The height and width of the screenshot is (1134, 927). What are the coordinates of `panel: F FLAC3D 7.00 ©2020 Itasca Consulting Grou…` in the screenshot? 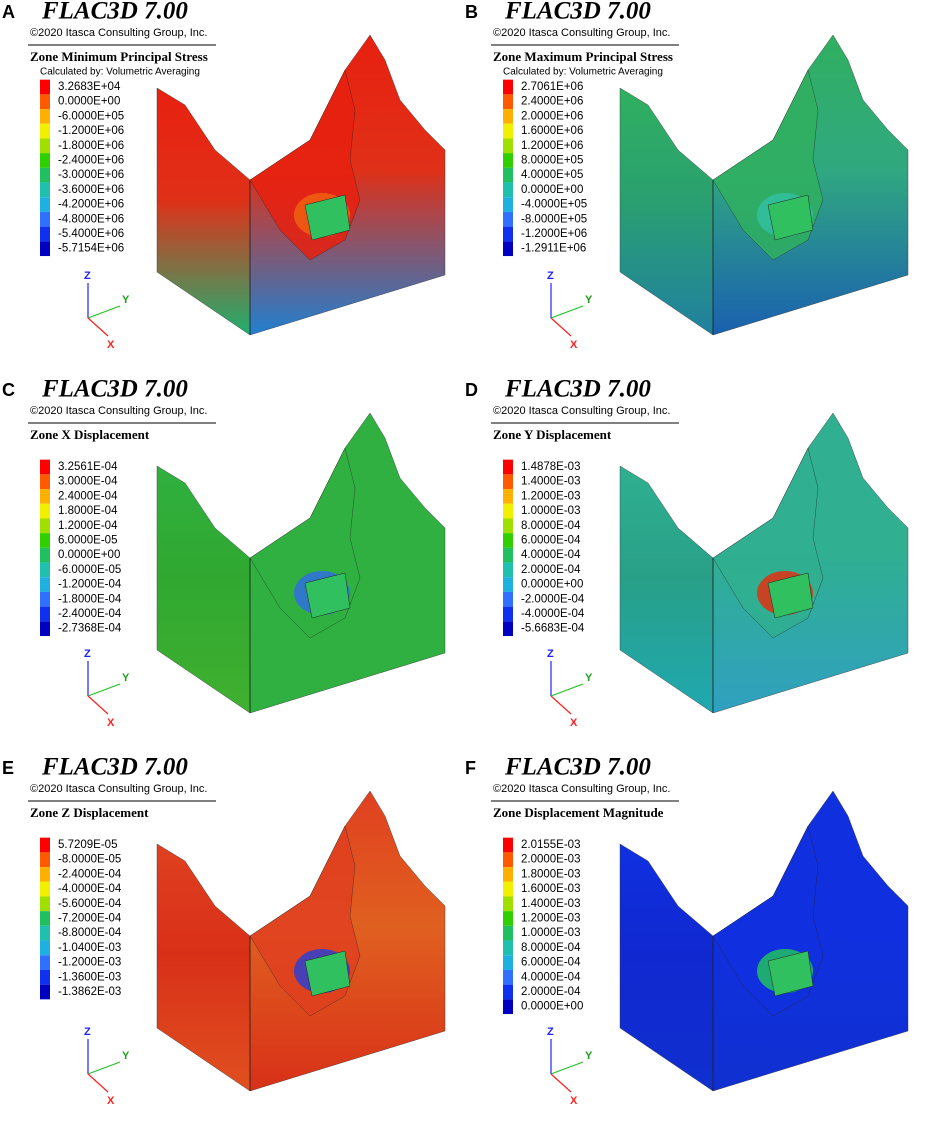 It's located at (687, 930).